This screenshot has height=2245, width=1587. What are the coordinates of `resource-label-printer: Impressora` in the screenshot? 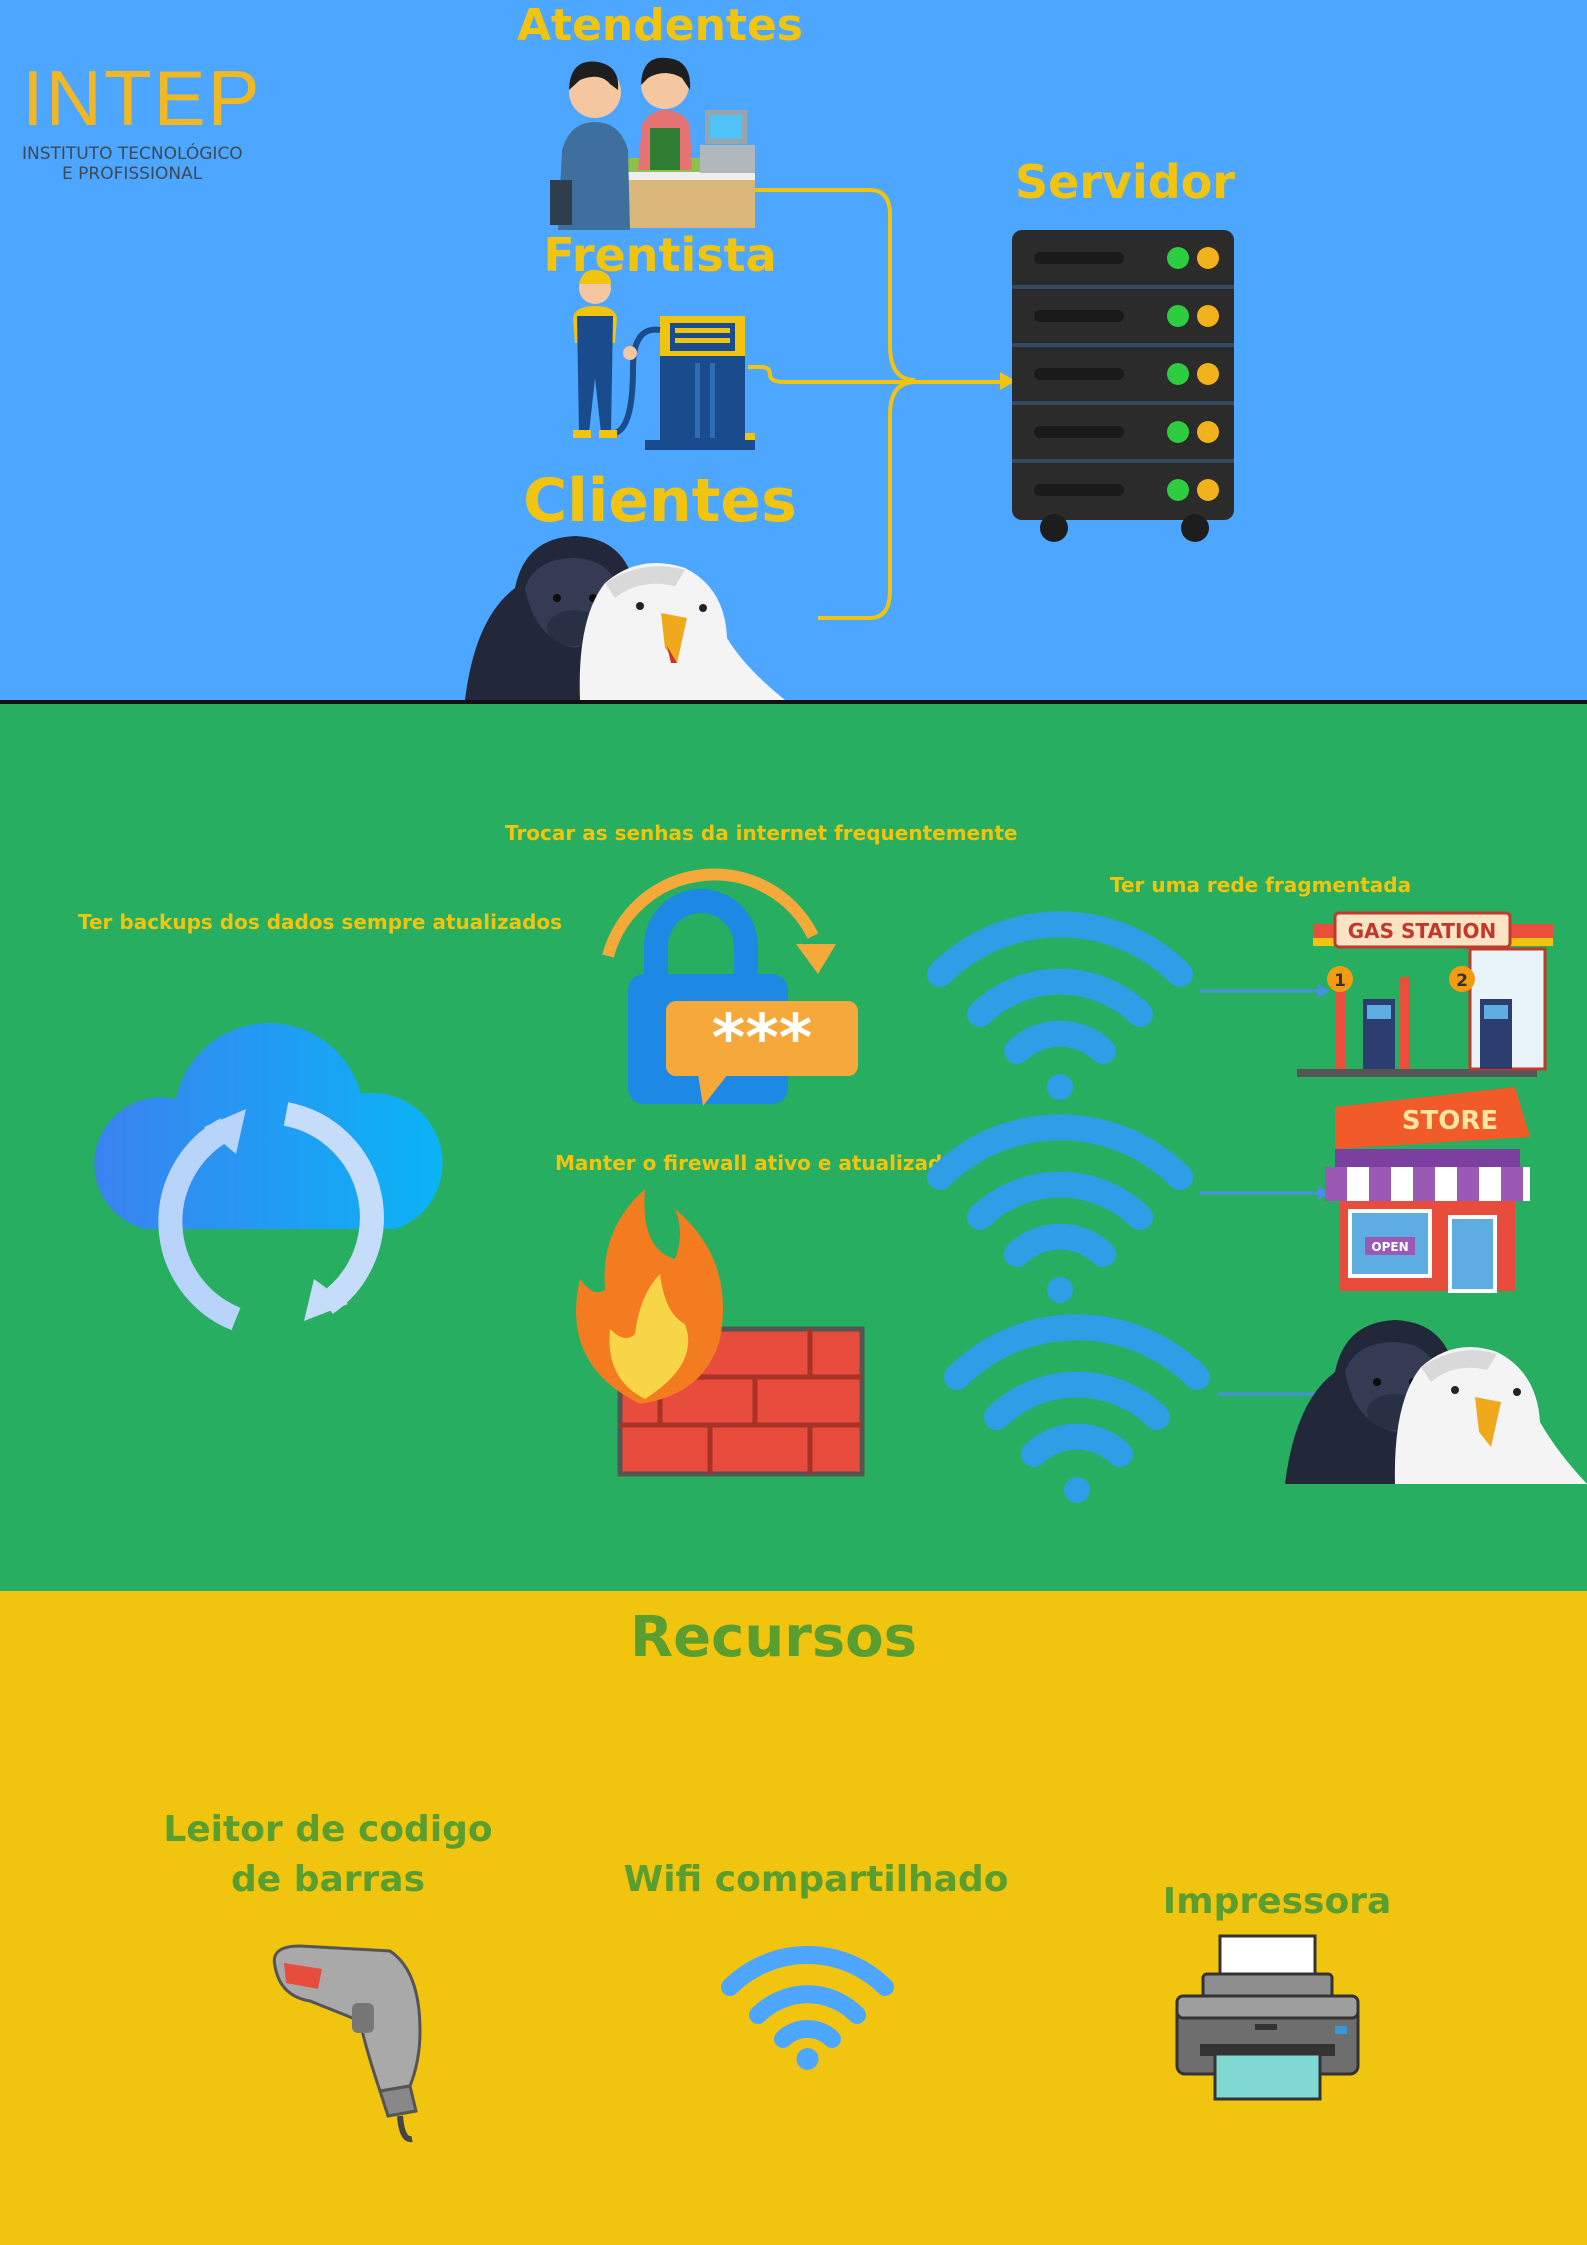 It's located at (1277, 1901).